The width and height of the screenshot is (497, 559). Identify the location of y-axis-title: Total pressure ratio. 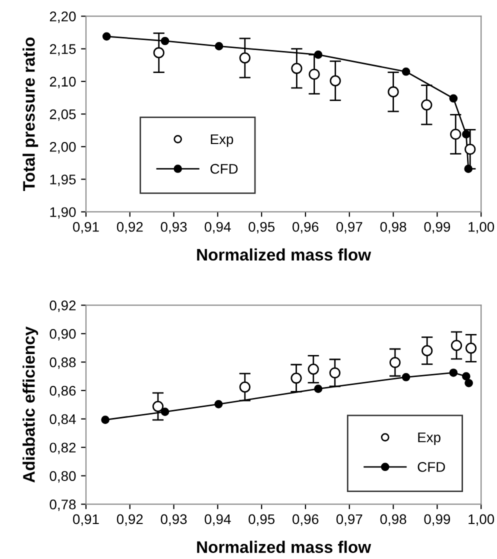
(30, 115).